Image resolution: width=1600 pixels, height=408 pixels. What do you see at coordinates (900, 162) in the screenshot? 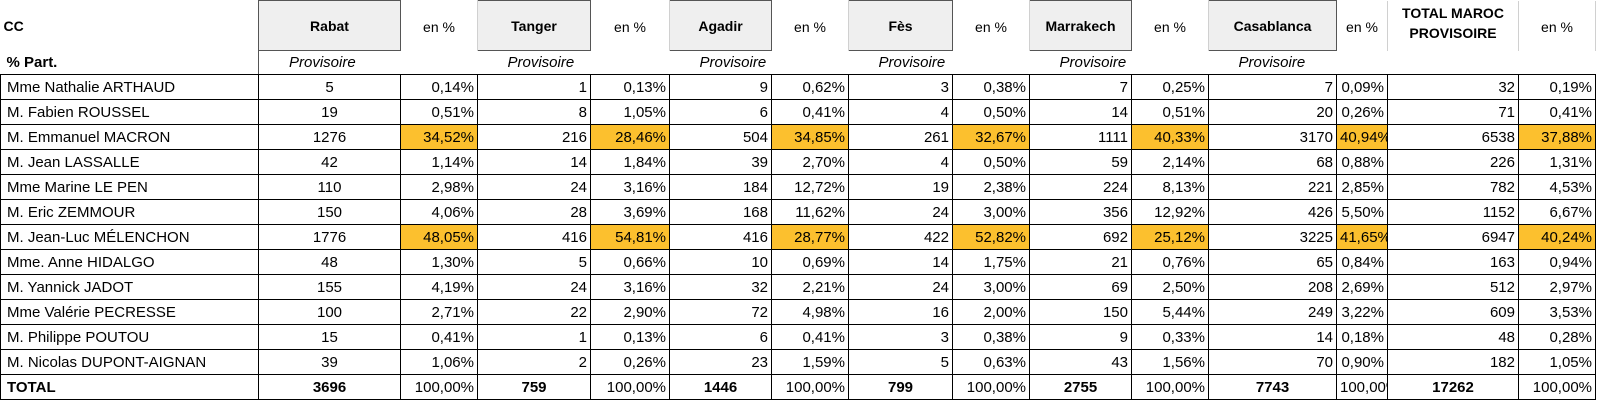
I see `count-cell: 4` at bounding box center [900, 162].